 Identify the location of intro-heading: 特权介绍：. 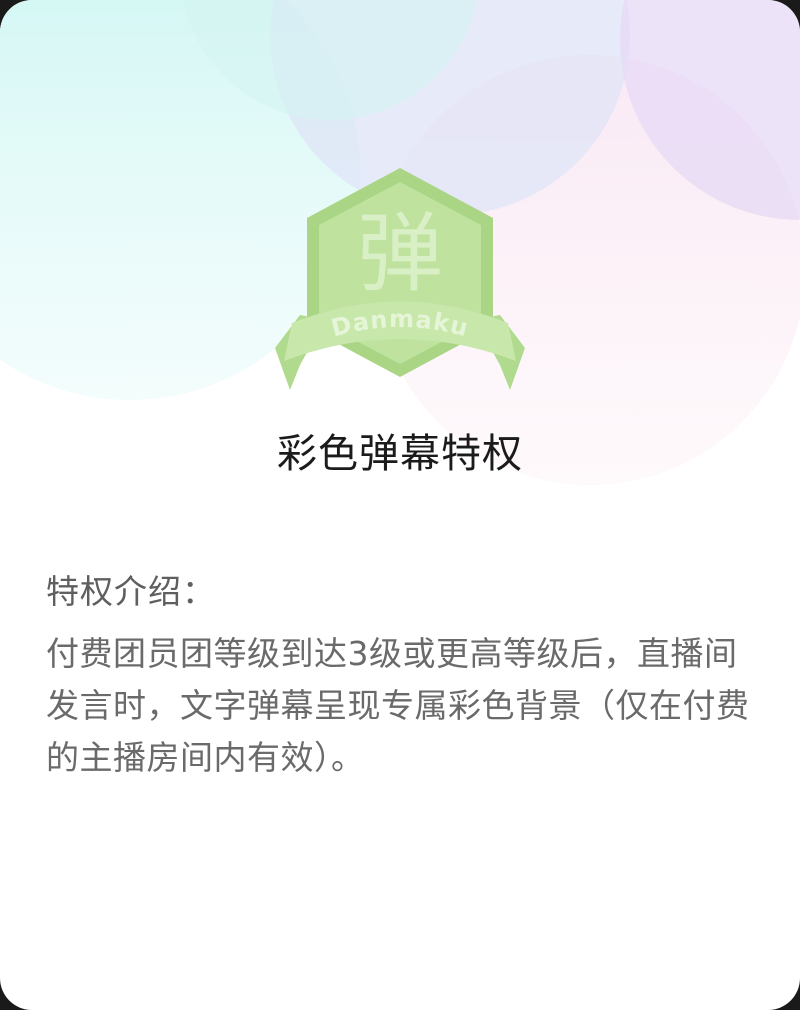
(131, 591).